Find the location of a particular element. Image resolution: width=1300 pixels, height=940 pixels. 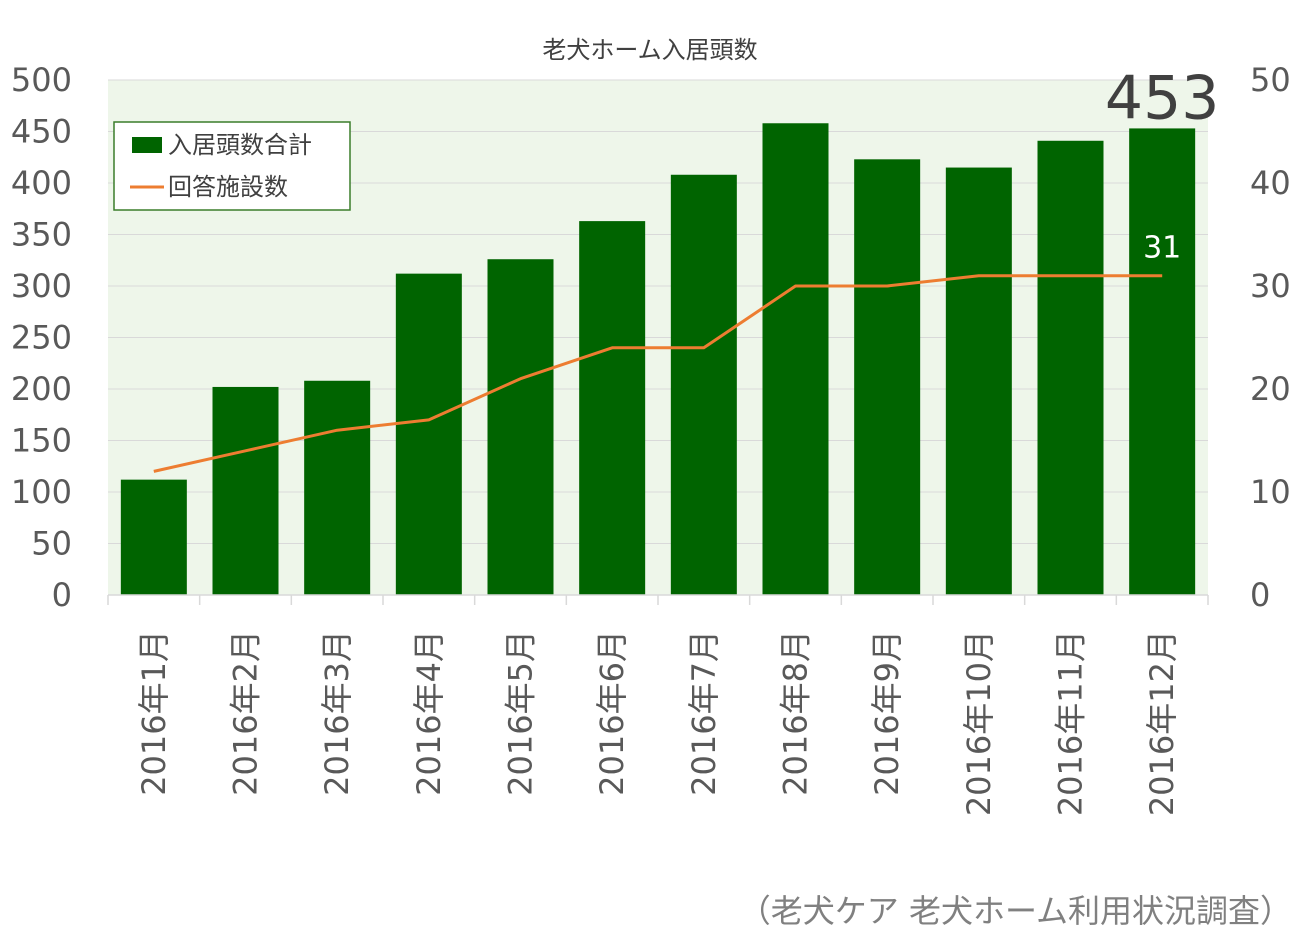

x-tick-label: 2016年5月 is located at coordinates (521, 713).